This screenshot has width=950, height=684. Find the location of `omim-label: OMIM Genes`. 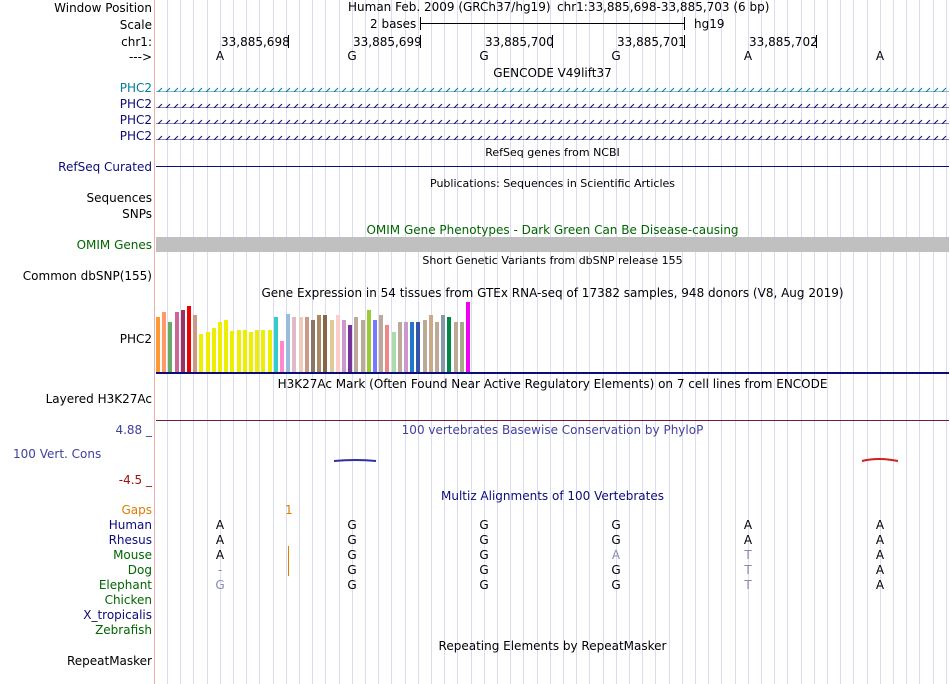

omim-label: OMIM Genes is located at coordinates (114, 245).